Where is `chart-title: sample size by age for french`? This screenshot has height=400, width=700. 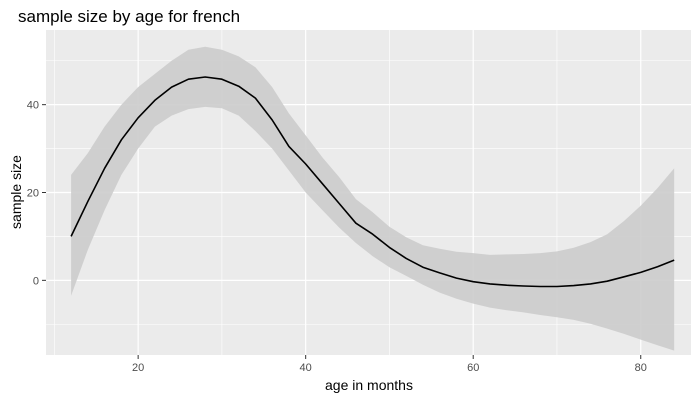
chart-title: sample size by age for french is located at coordinates (129, 16).